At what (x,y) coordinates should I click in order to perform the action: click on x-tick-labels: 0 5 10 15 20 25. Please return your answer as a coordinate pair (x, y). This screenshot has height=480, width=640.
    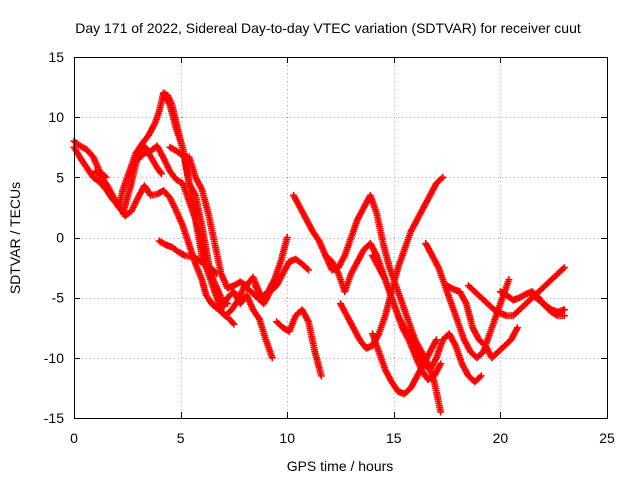
    Looking at the image, I should click on (342, 438).